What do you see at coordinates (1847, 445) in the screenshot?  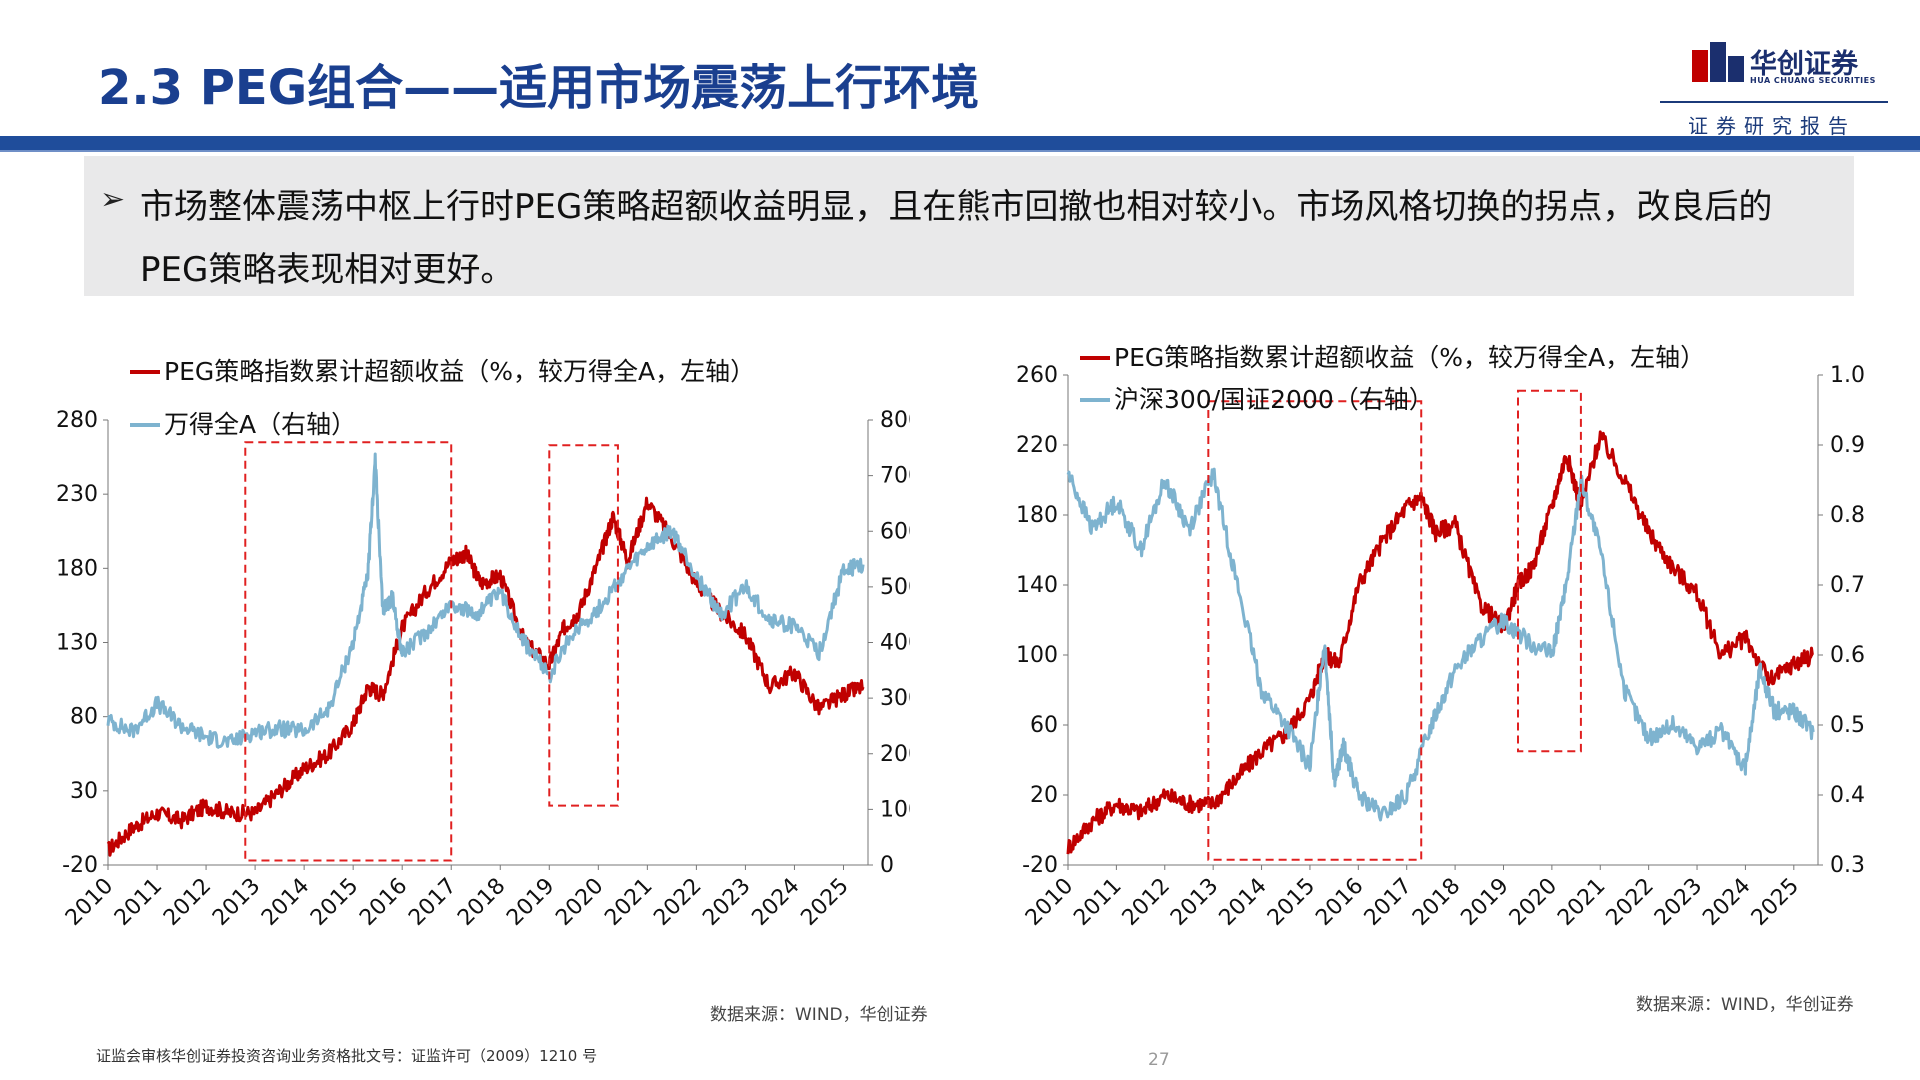 I see `right-tick-label: 0.9` at bounding box center [1847, 445].